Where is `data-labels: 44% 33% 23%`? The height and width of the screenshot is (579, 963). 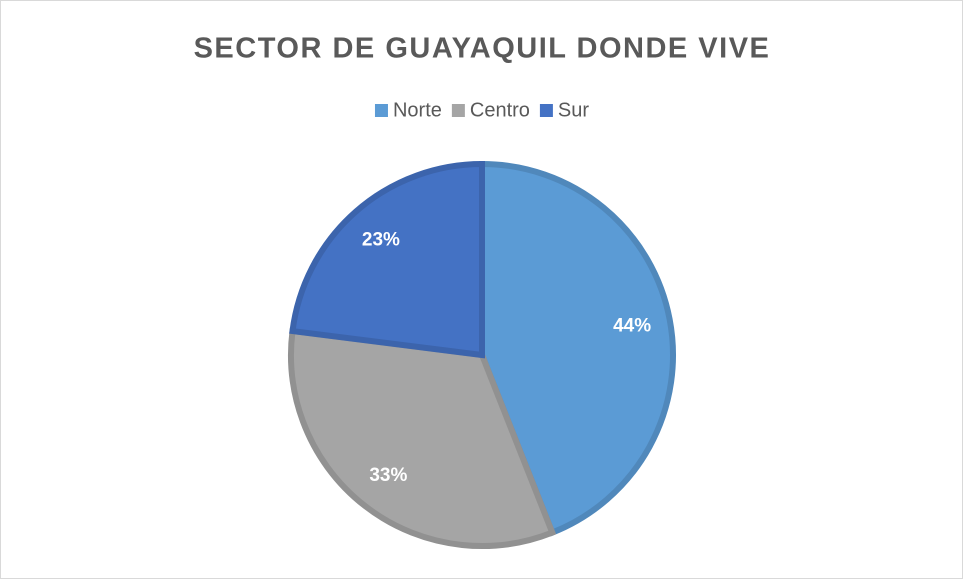 data-labels: 44% 33% 23% is located at coordinates (506, 357).